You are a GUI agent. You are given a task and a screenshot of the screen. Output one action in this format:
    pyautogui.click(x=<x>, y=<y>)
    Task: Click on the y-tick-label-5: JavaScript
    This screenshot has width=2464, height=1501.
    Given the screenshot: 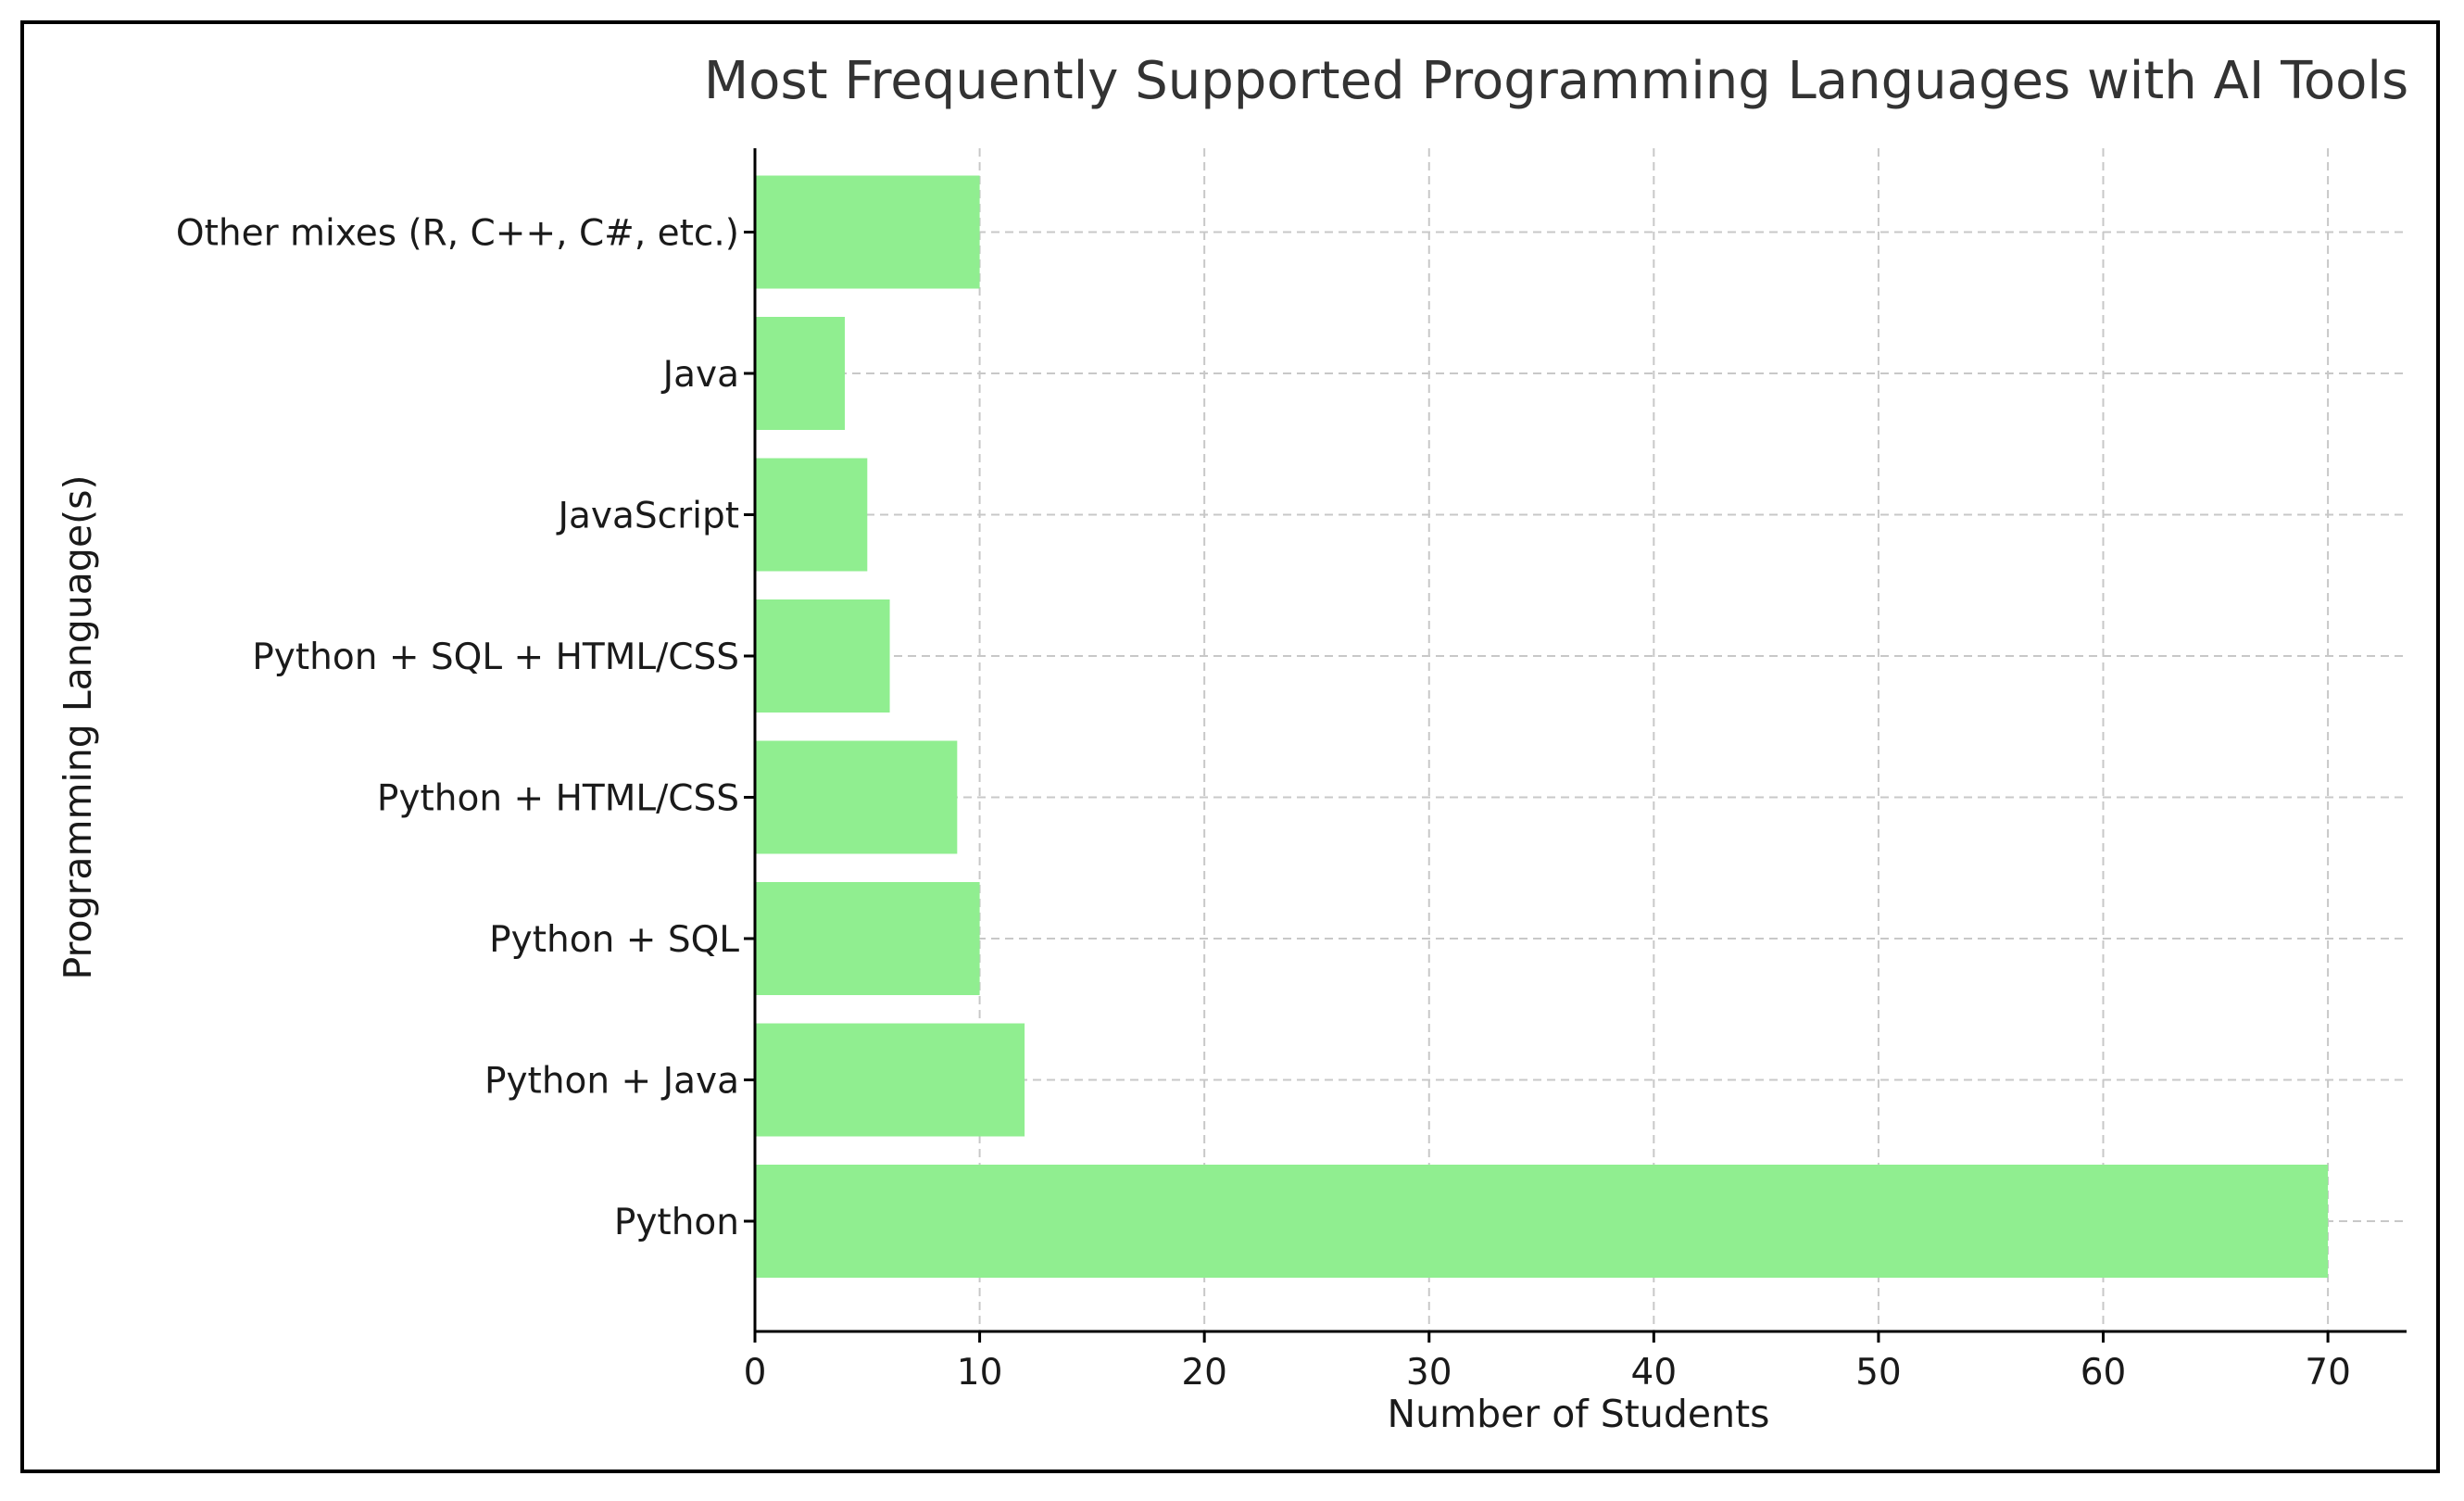 What is the action you would take?
    pyautogui.click(x=648, y=516)
    